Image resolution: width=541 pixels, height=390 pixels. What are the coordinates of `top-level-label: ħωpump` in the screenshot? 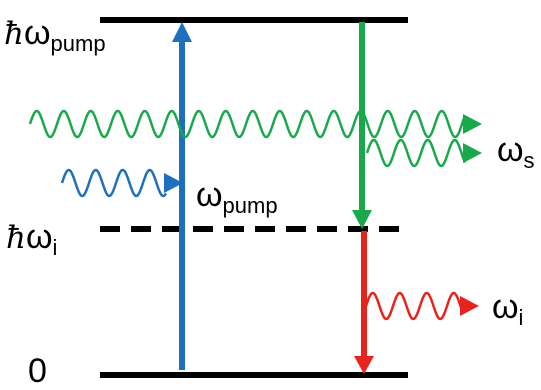 It's located at (55, 35).